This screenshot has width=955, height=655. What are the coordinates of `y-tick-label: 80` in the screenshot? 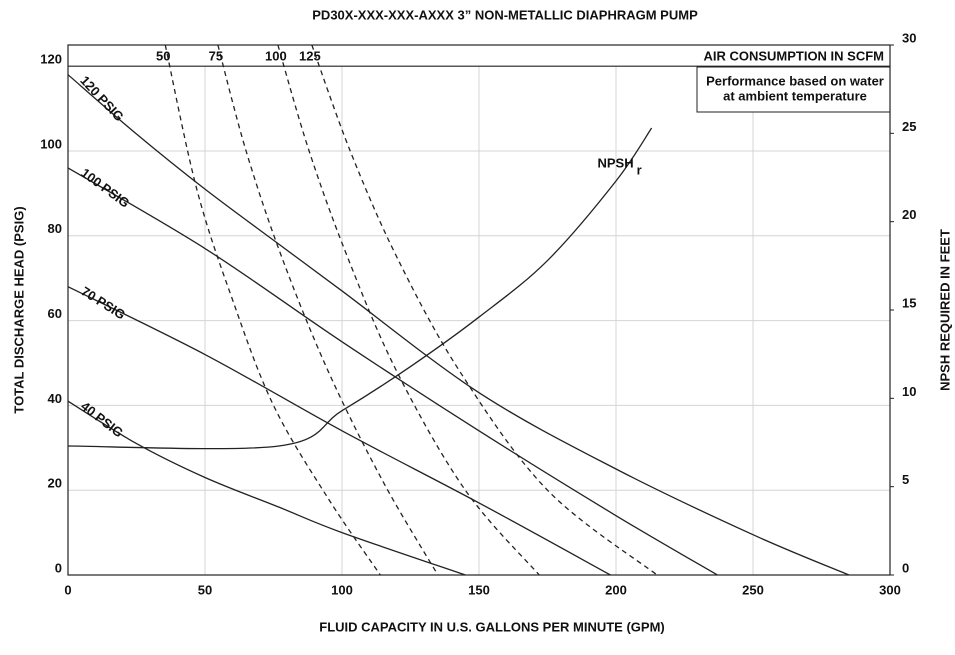 It's located at (55, 228).